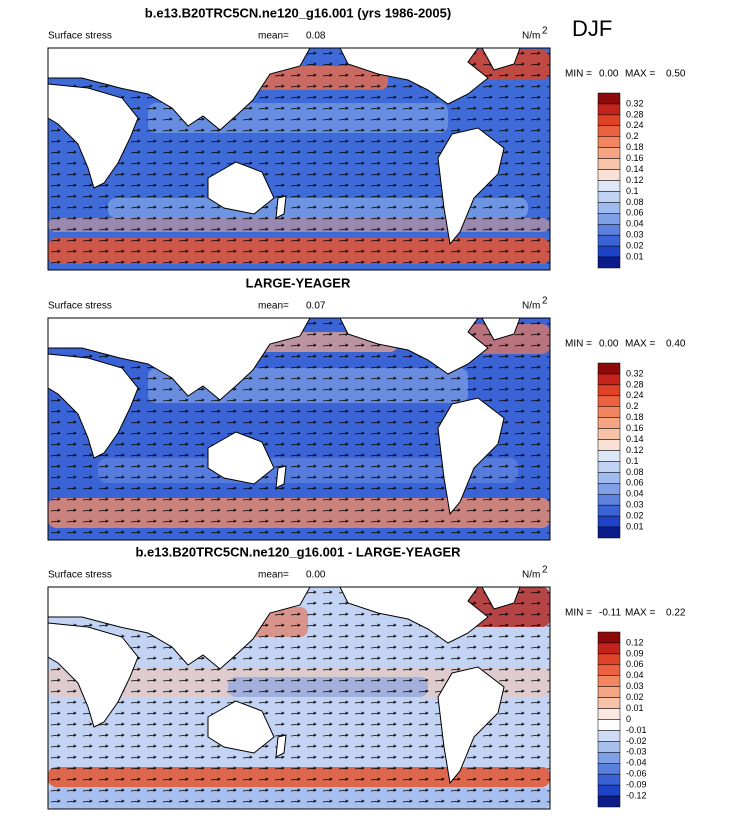 This screenshot has height=824, width=733. Describe the element at coordinates (640, 344) in the screenshot. I see `max-label: MAX =` at that location.